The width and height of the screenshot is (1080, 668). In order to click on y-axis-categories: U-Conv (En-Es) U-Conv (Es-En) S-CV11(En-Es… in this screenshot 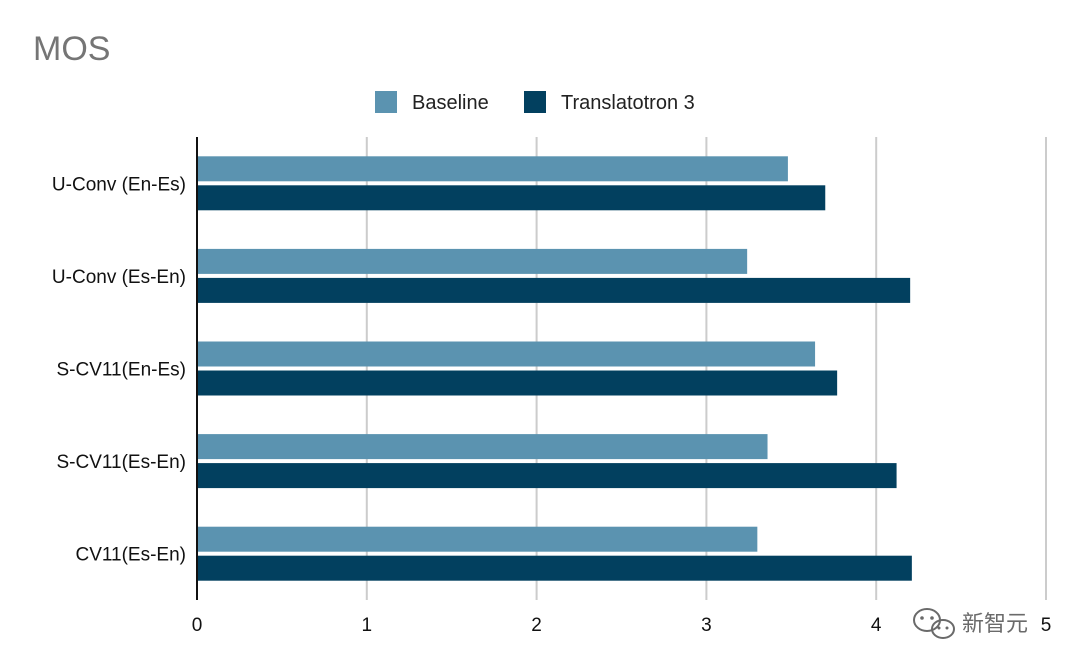, I will do `click(119, 369)`.